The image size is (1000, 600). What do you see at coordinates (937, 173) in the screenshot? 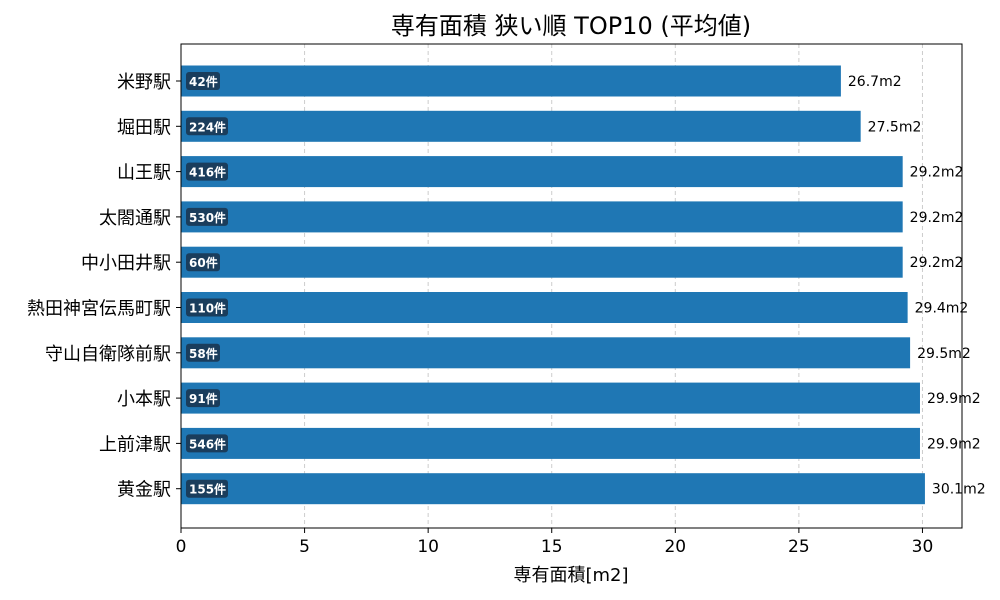
I see `value-label-2: 29.2m2` at bounding box center [937, 173].